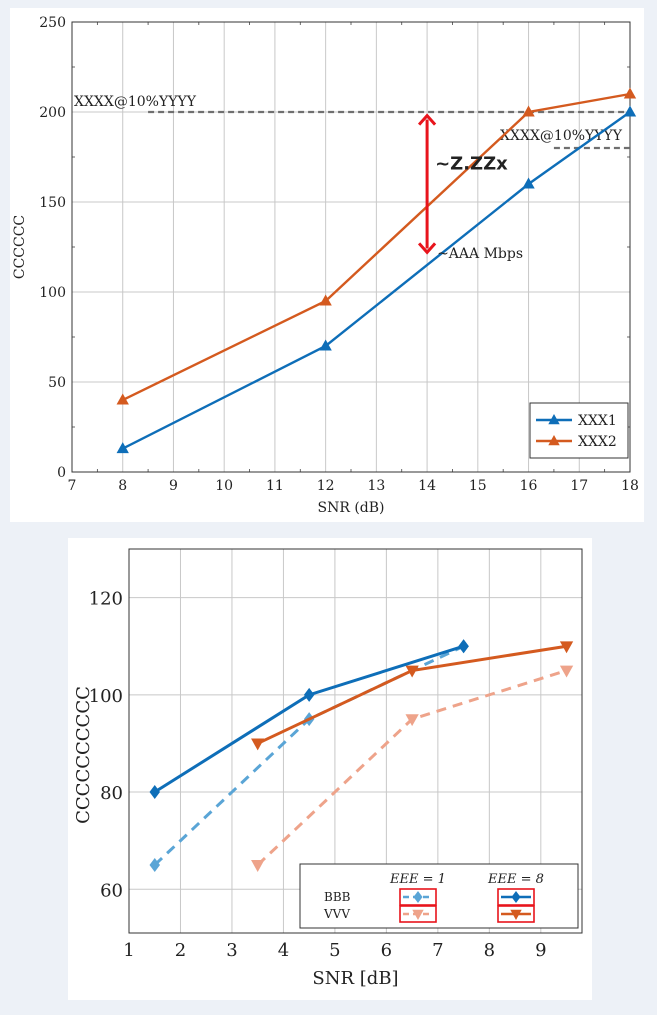 The image size is (657, 1015). I want to click on x-tick-label: 10, so click(224, 486).